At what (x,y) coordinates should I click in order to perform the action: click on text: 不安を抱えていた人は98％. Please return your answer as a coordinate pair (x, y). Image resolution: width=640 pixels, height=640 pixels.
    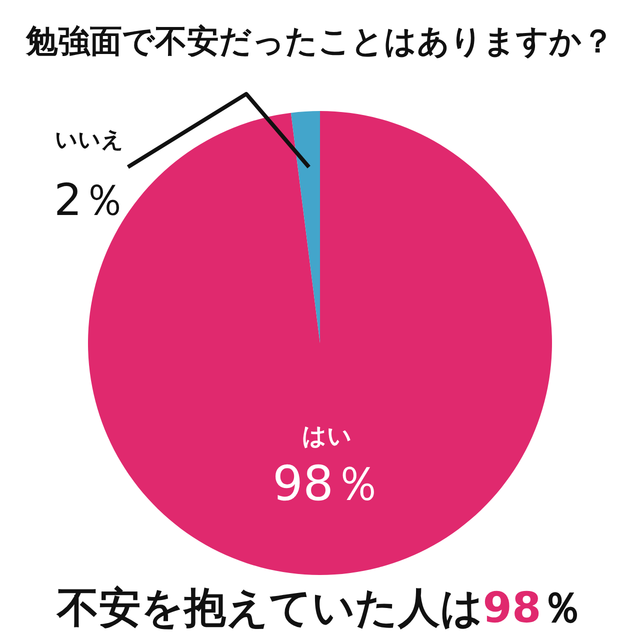
    Looking at the image, I should click on (320, 607).